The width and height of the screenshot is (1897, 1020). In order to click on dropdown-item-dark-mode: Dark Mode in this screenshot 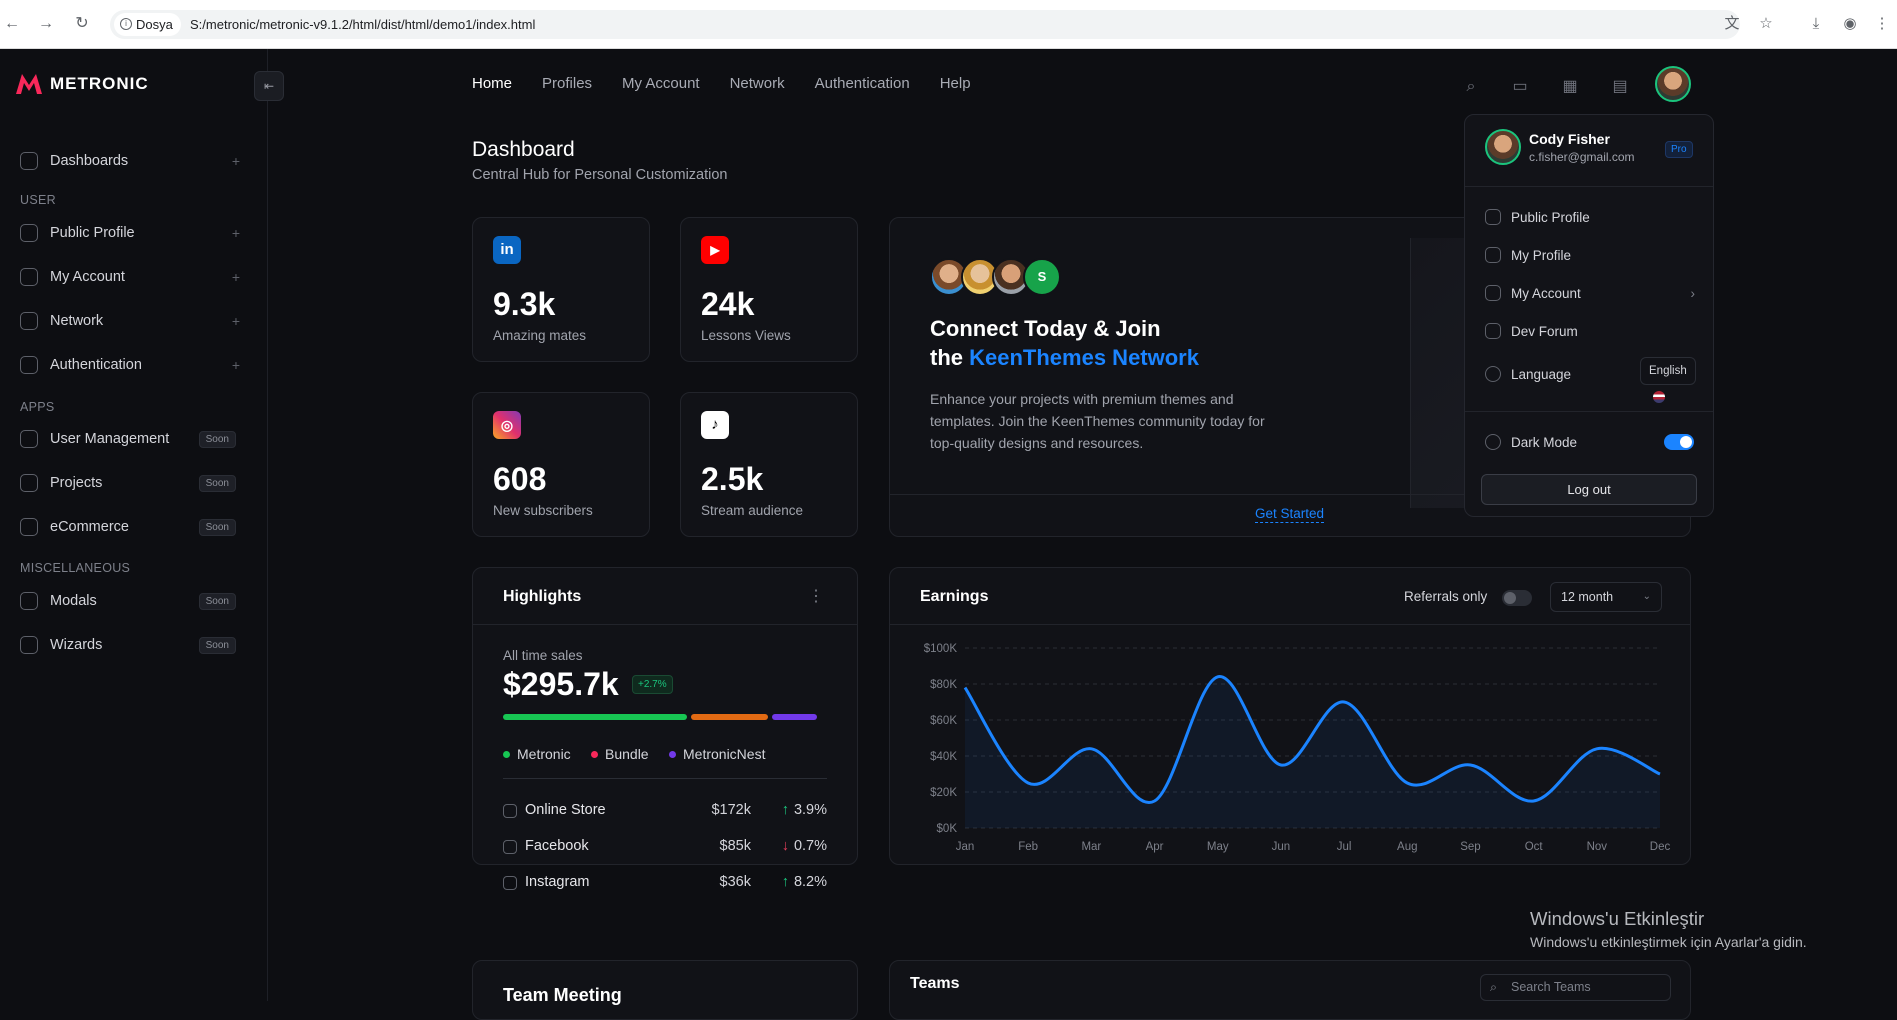, I will do `click(1590, 442)`.